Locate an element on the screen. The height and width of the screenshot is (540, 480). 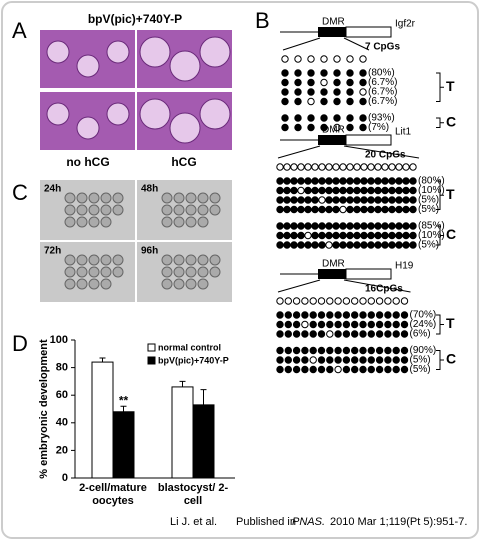
percent: (80%) is located at coordinates (431, 181).